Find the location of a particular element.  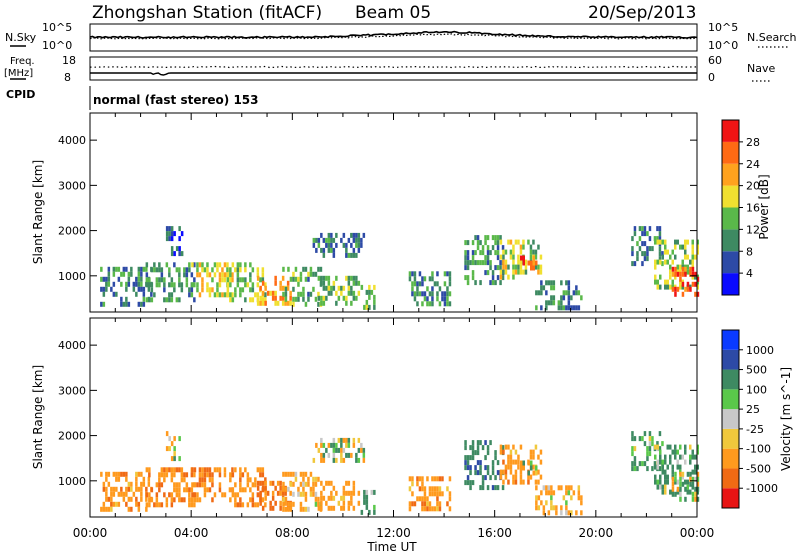

y-tick-label: 1000 is located at coordinates (72, 276).